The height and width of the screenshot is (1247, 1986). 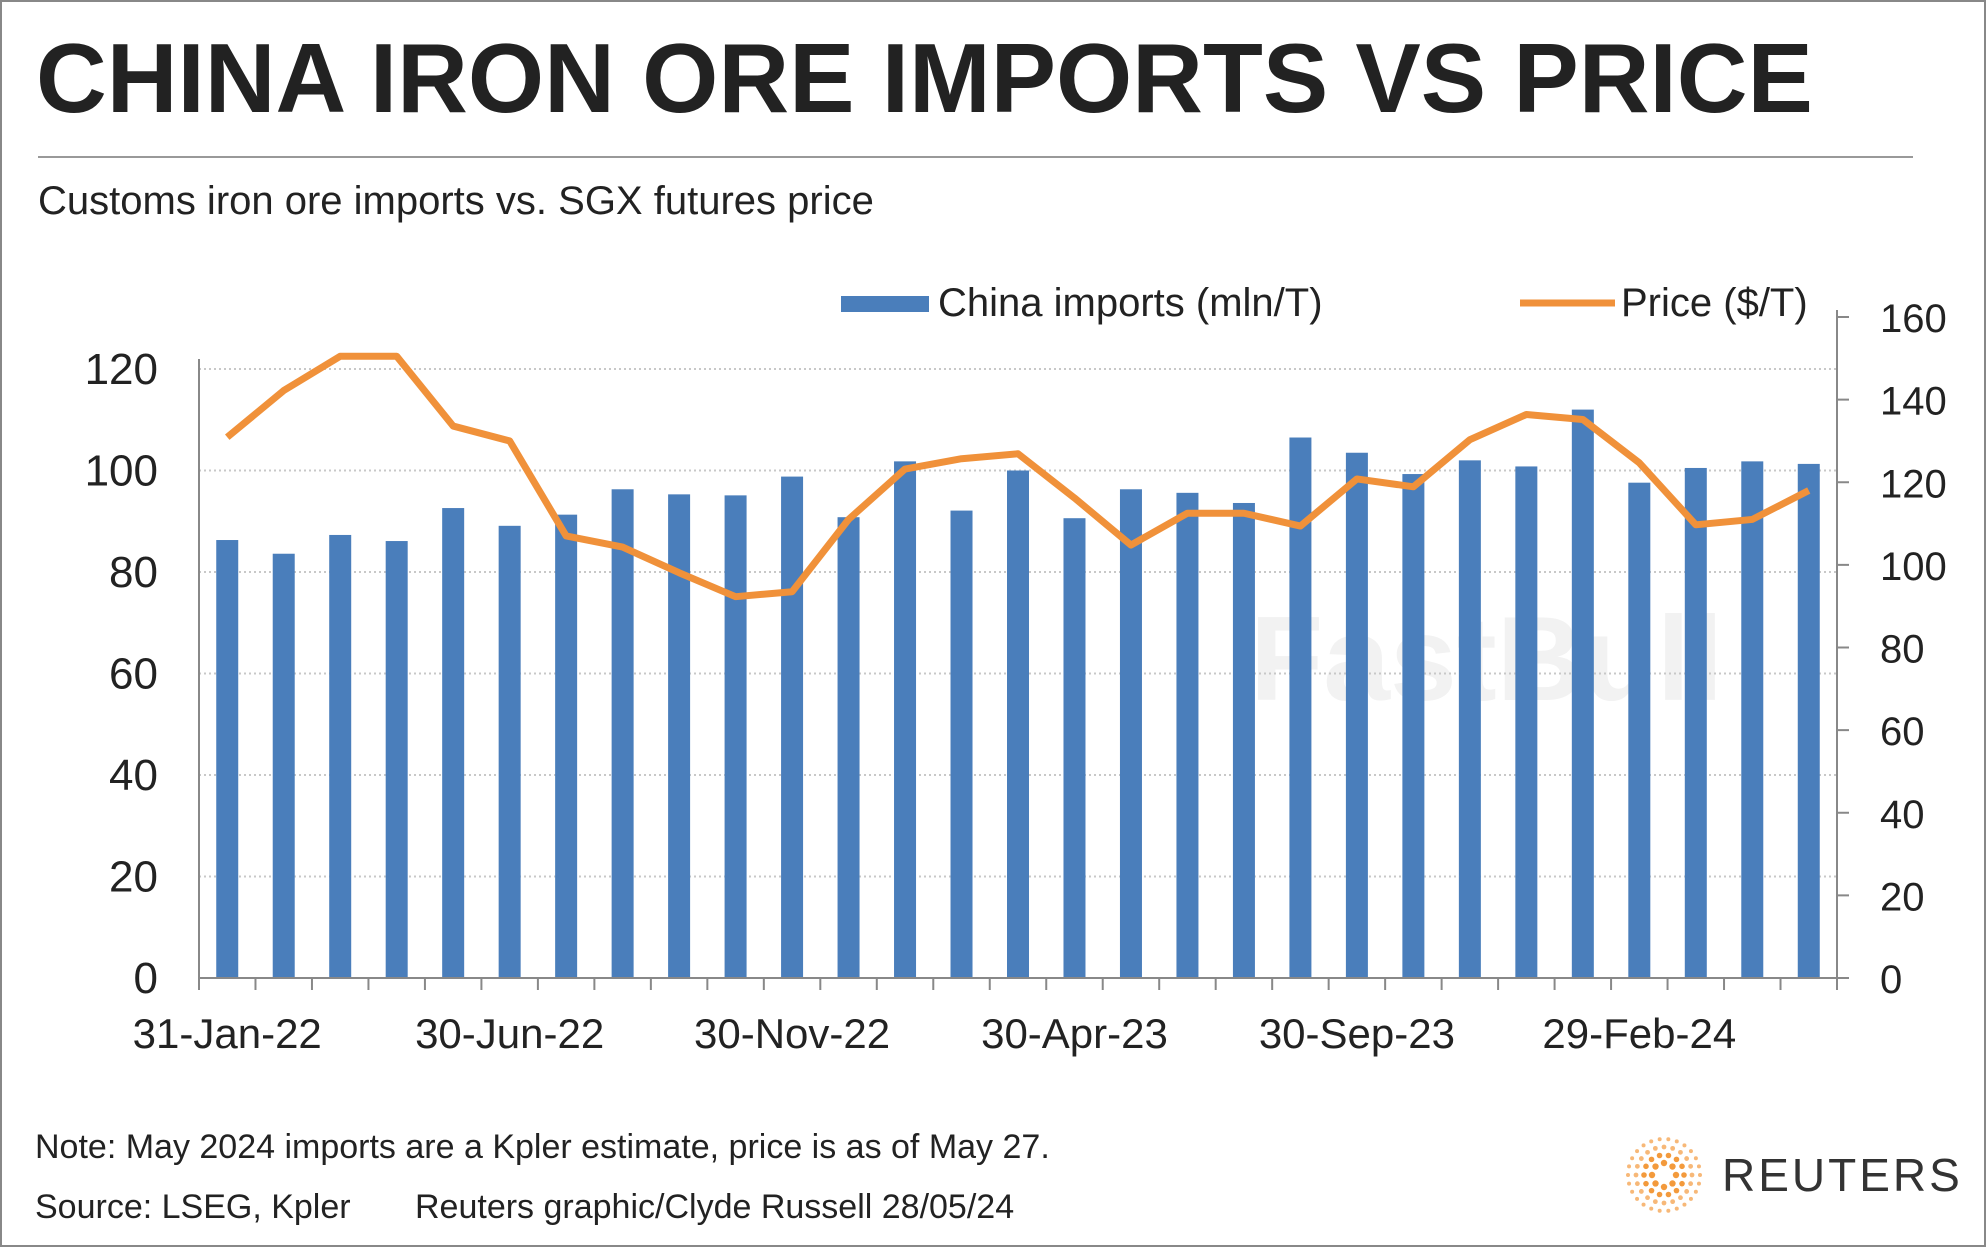 I want to click on y-right-tick-label: 40, so click(x=1902, y=815).